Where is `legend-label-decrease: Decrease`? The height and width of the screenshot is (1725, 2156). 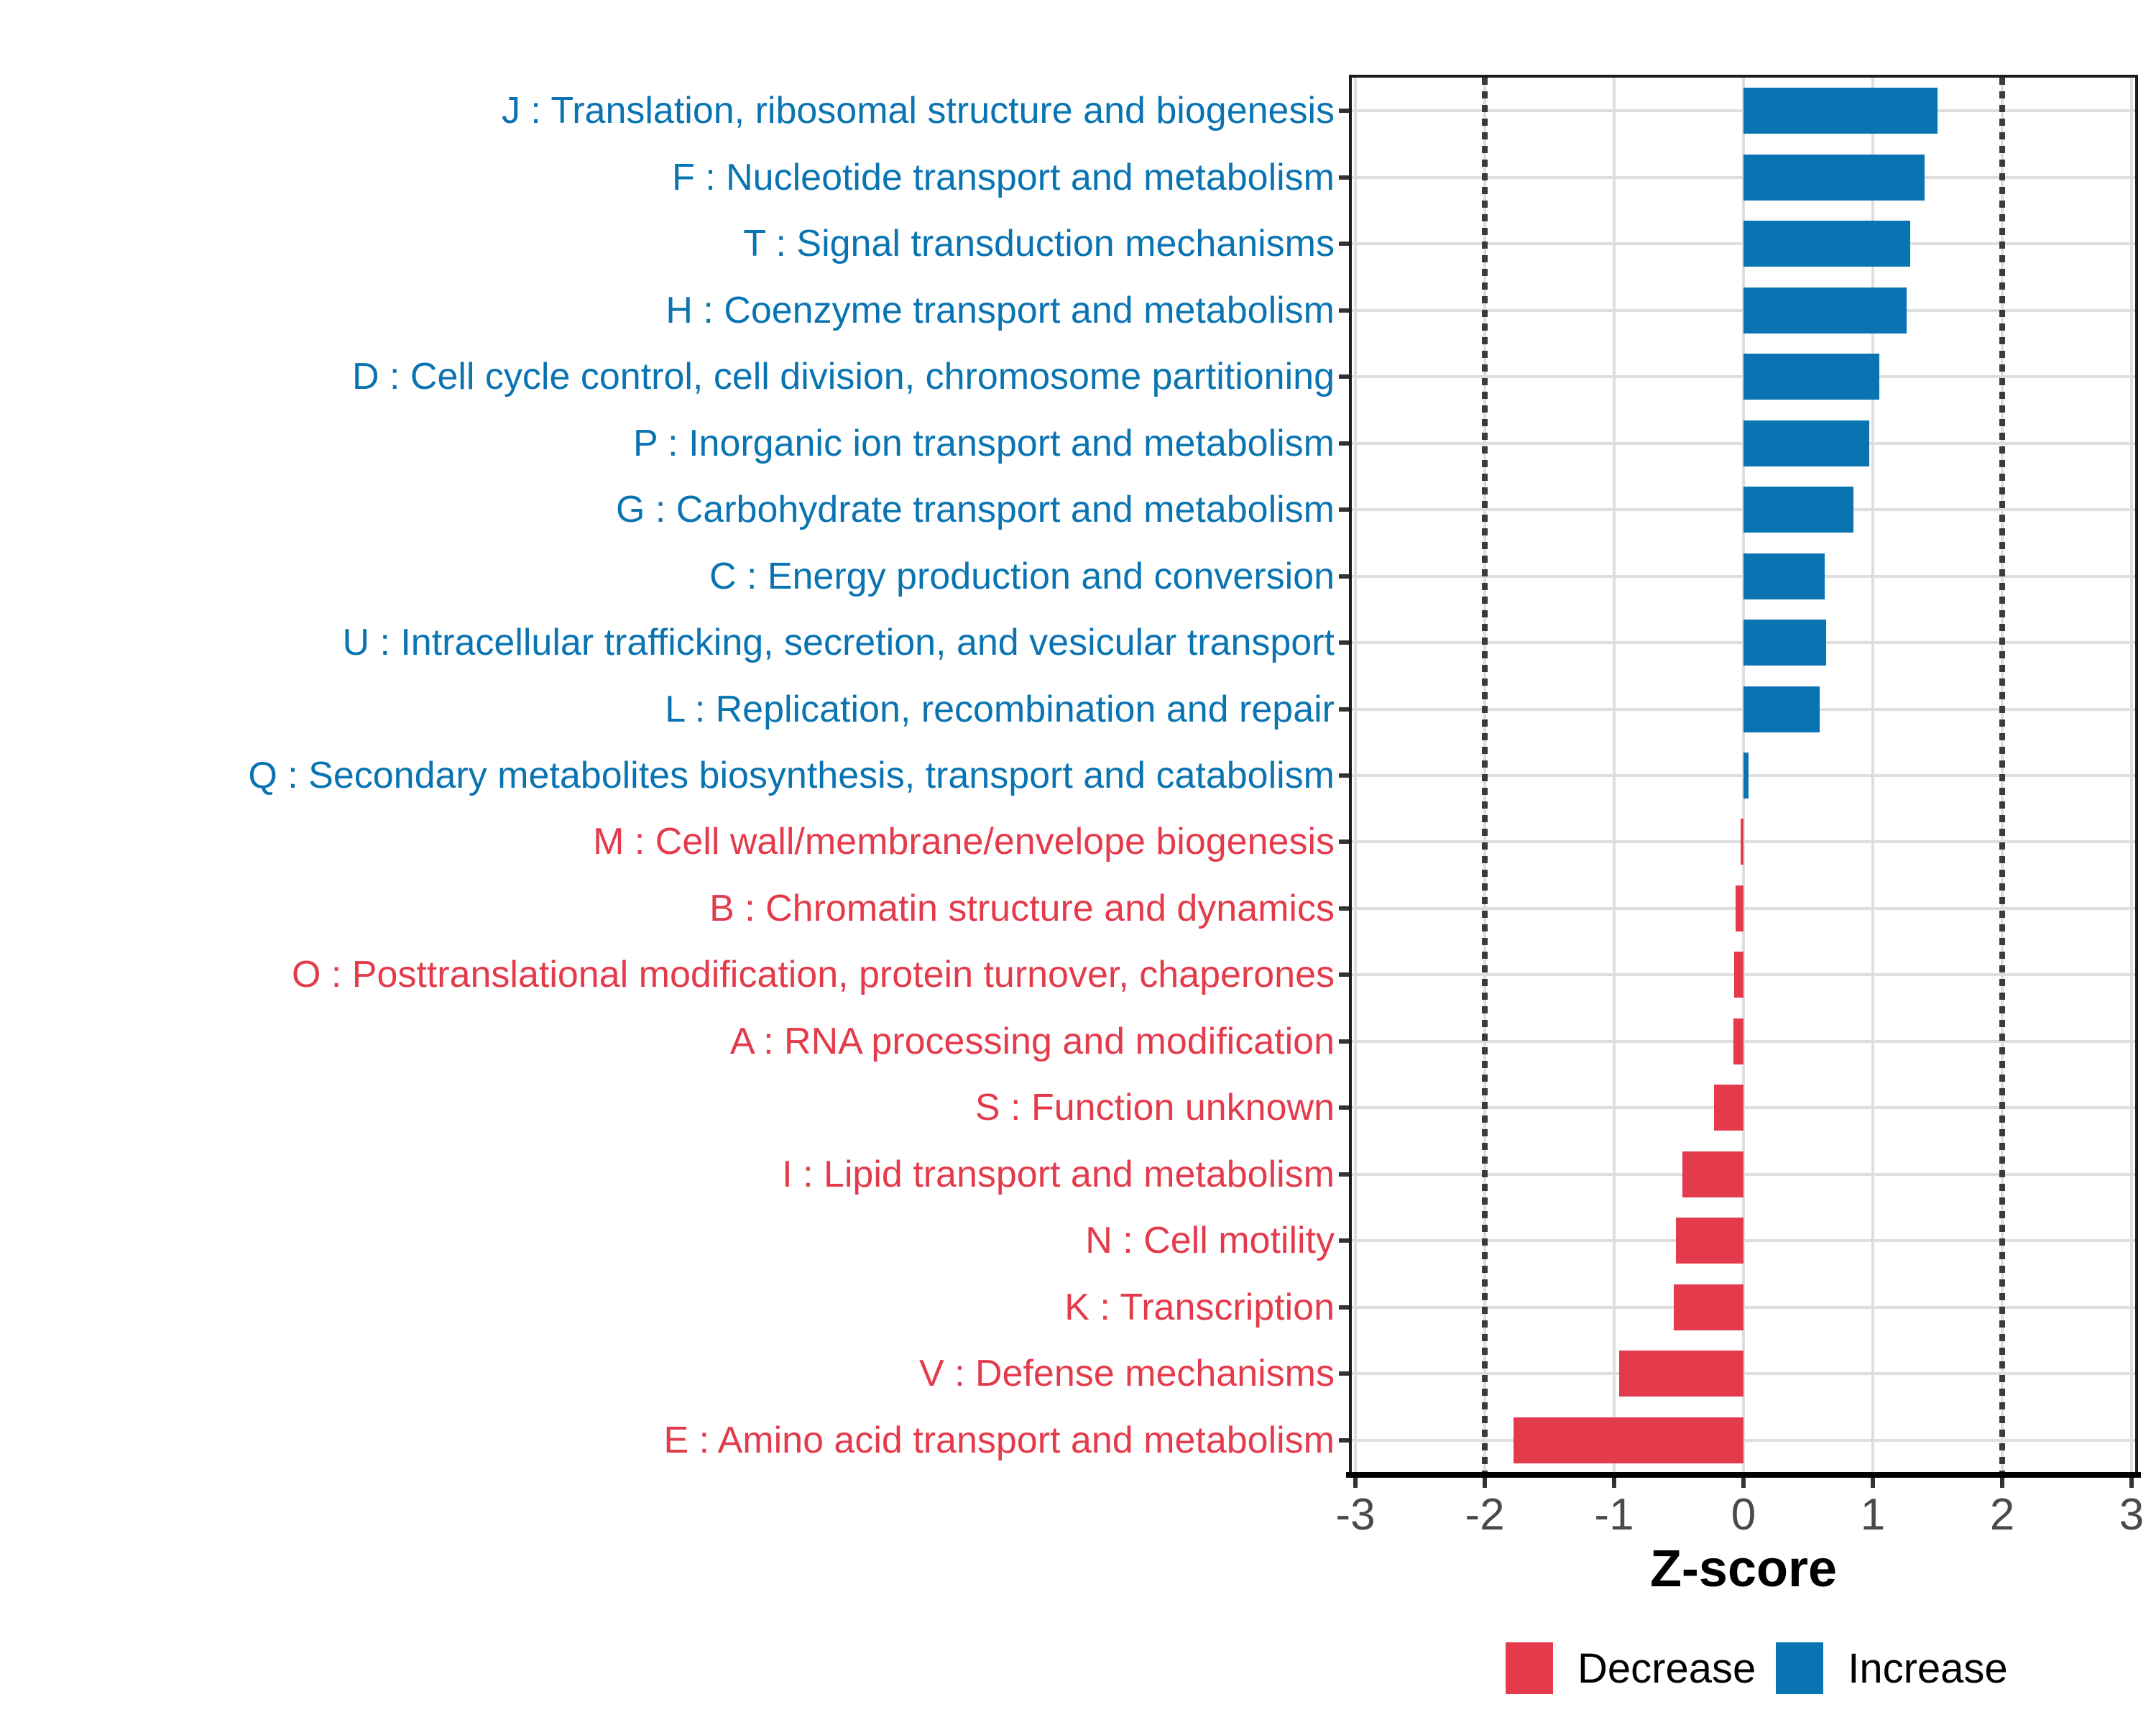 legend-label-decrease: Decrease is located at coordinates (1666, 1668).